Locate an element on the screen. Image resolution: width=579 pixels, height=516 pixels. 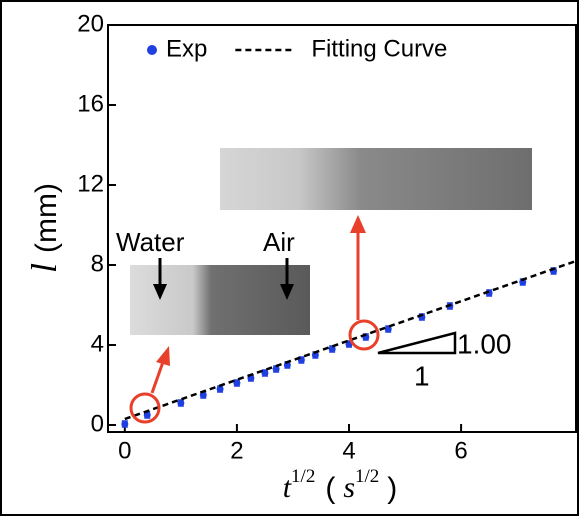
annotation: 1.00 is located at coordinates (484, 343).